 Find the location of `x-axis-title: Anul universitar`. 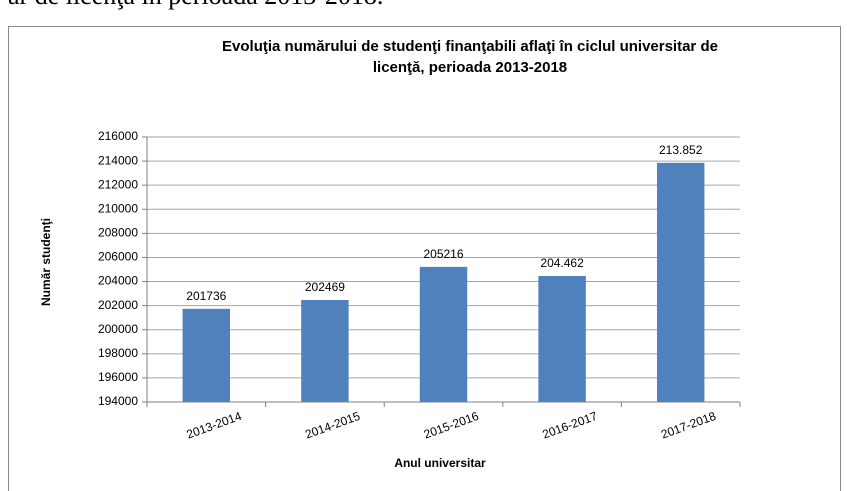

x-axis-title: Anul universitar is located at coordinates (440, 463).